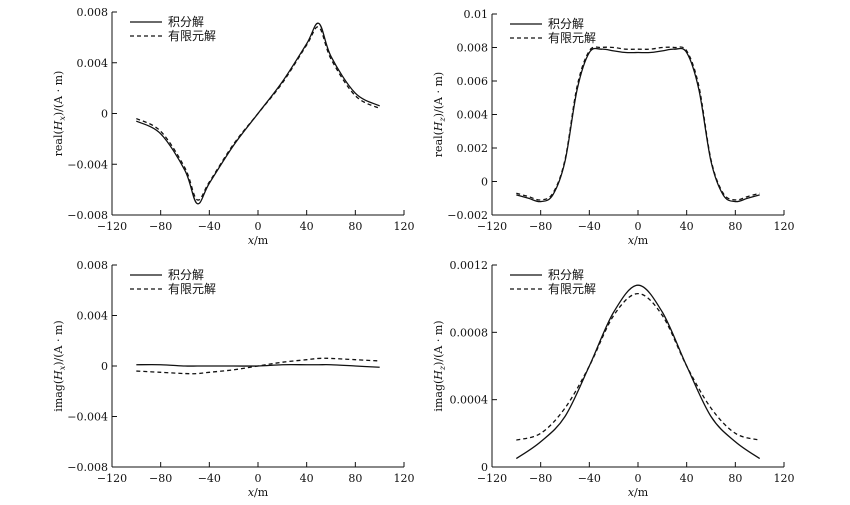  I want to click on y-tick-label: 0.002, so click(473, 148).